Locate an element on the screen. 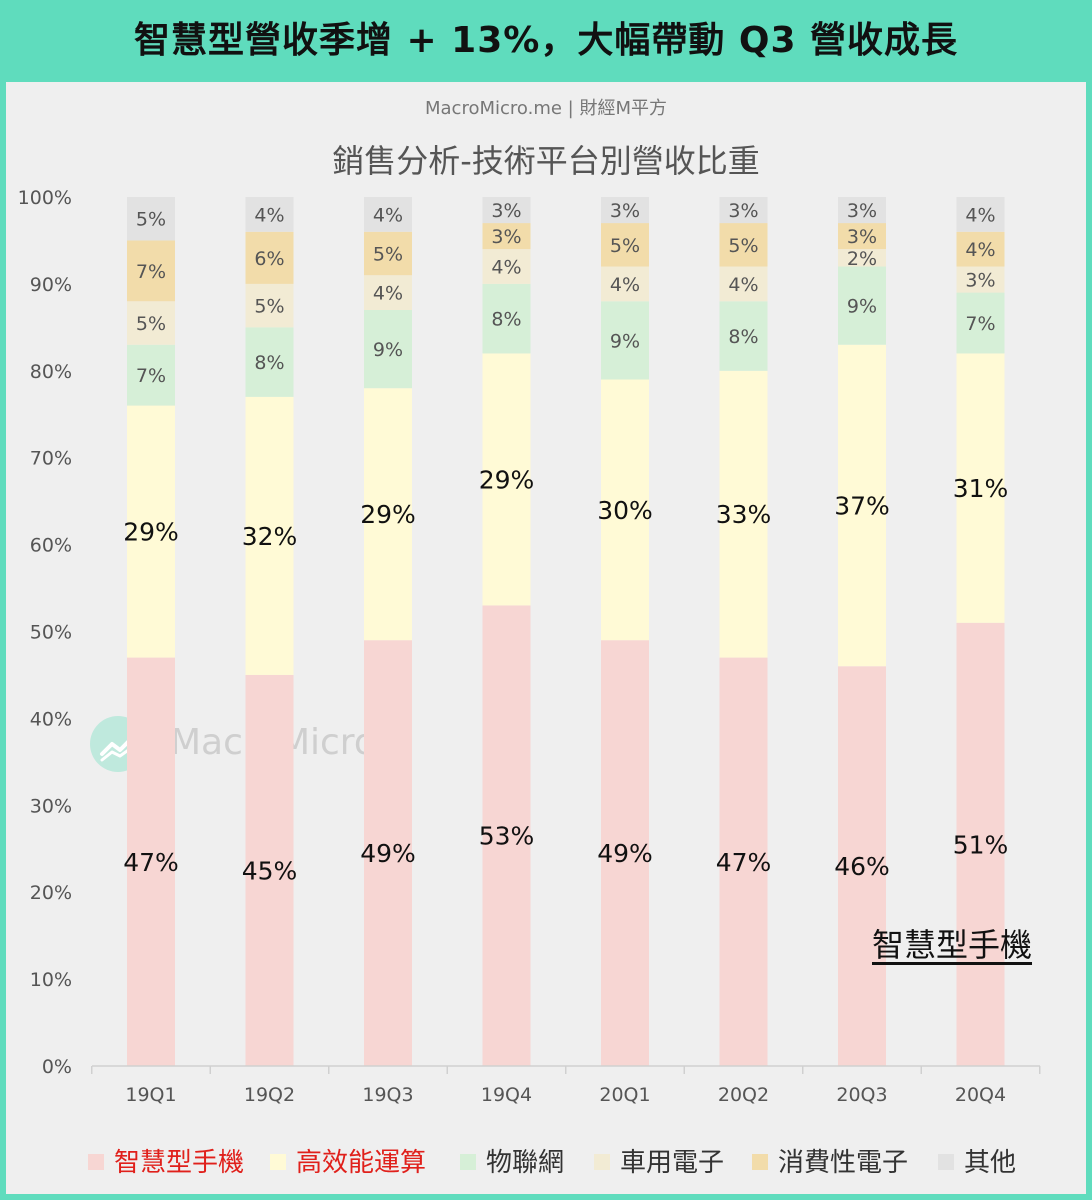 This screenshot has height=1200, width=1092. legend-item: 其他 is located at coordinates (977, 1163).